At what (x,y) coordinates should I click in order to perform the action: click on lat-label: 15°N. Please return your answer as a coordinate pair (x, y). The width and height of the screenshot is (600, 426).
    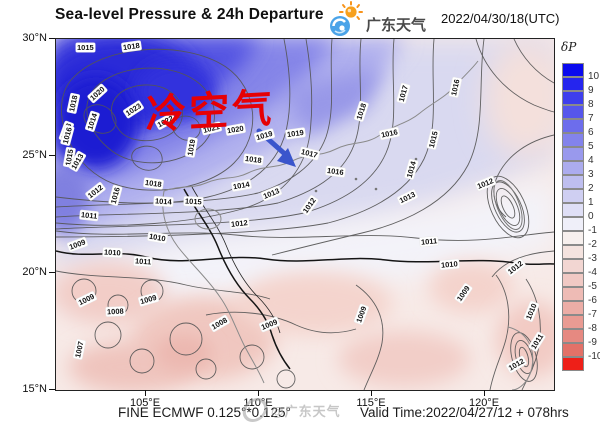
    Looking at the image, I should click on (34, 389).